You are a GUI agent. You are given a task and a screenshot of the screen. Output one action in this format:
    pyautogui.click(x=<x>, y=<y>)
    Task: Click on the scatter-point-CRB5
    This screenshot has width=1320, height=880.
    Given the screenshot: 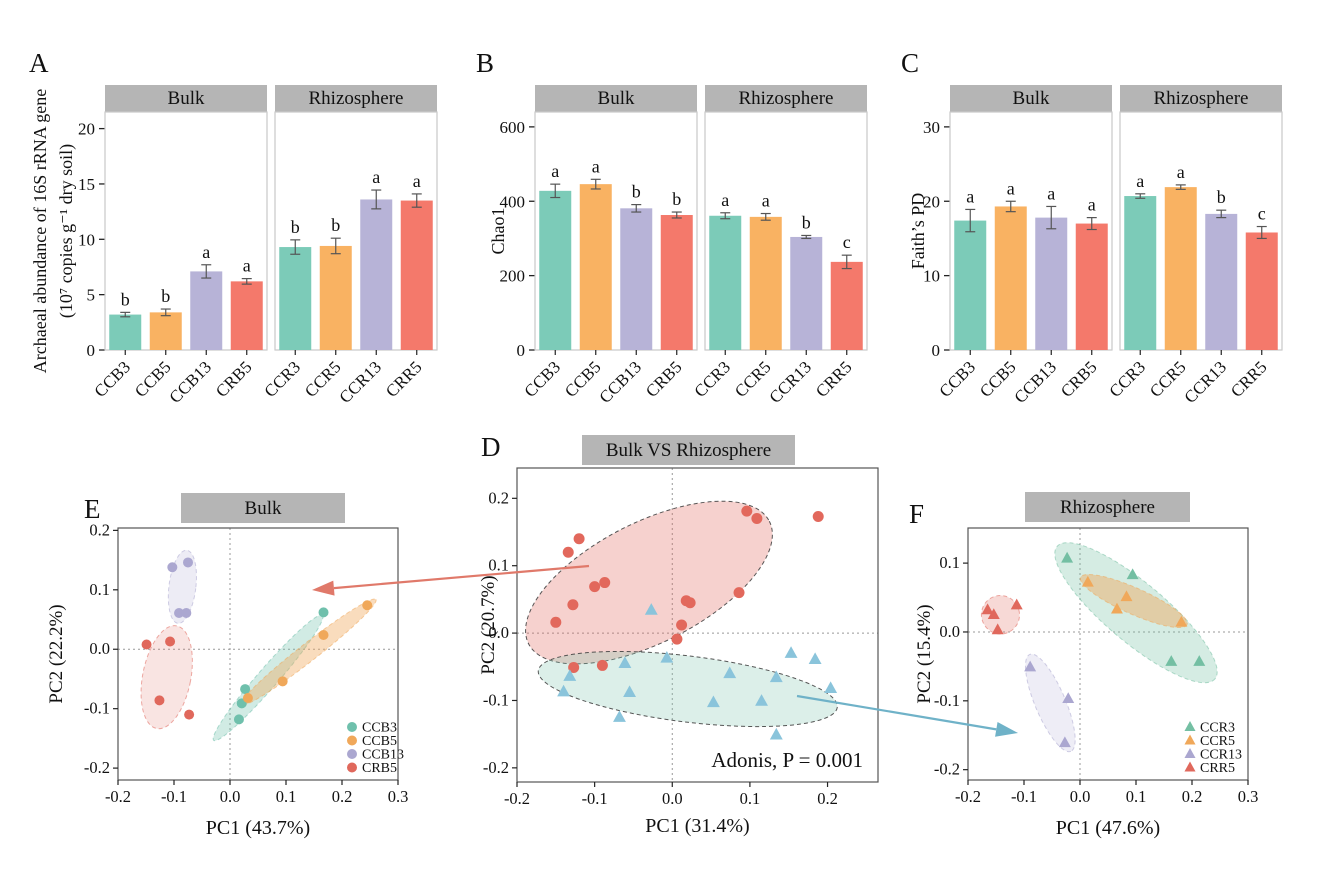 What is the action you would take?
    pyautogui.click(x=159, y=700)
    